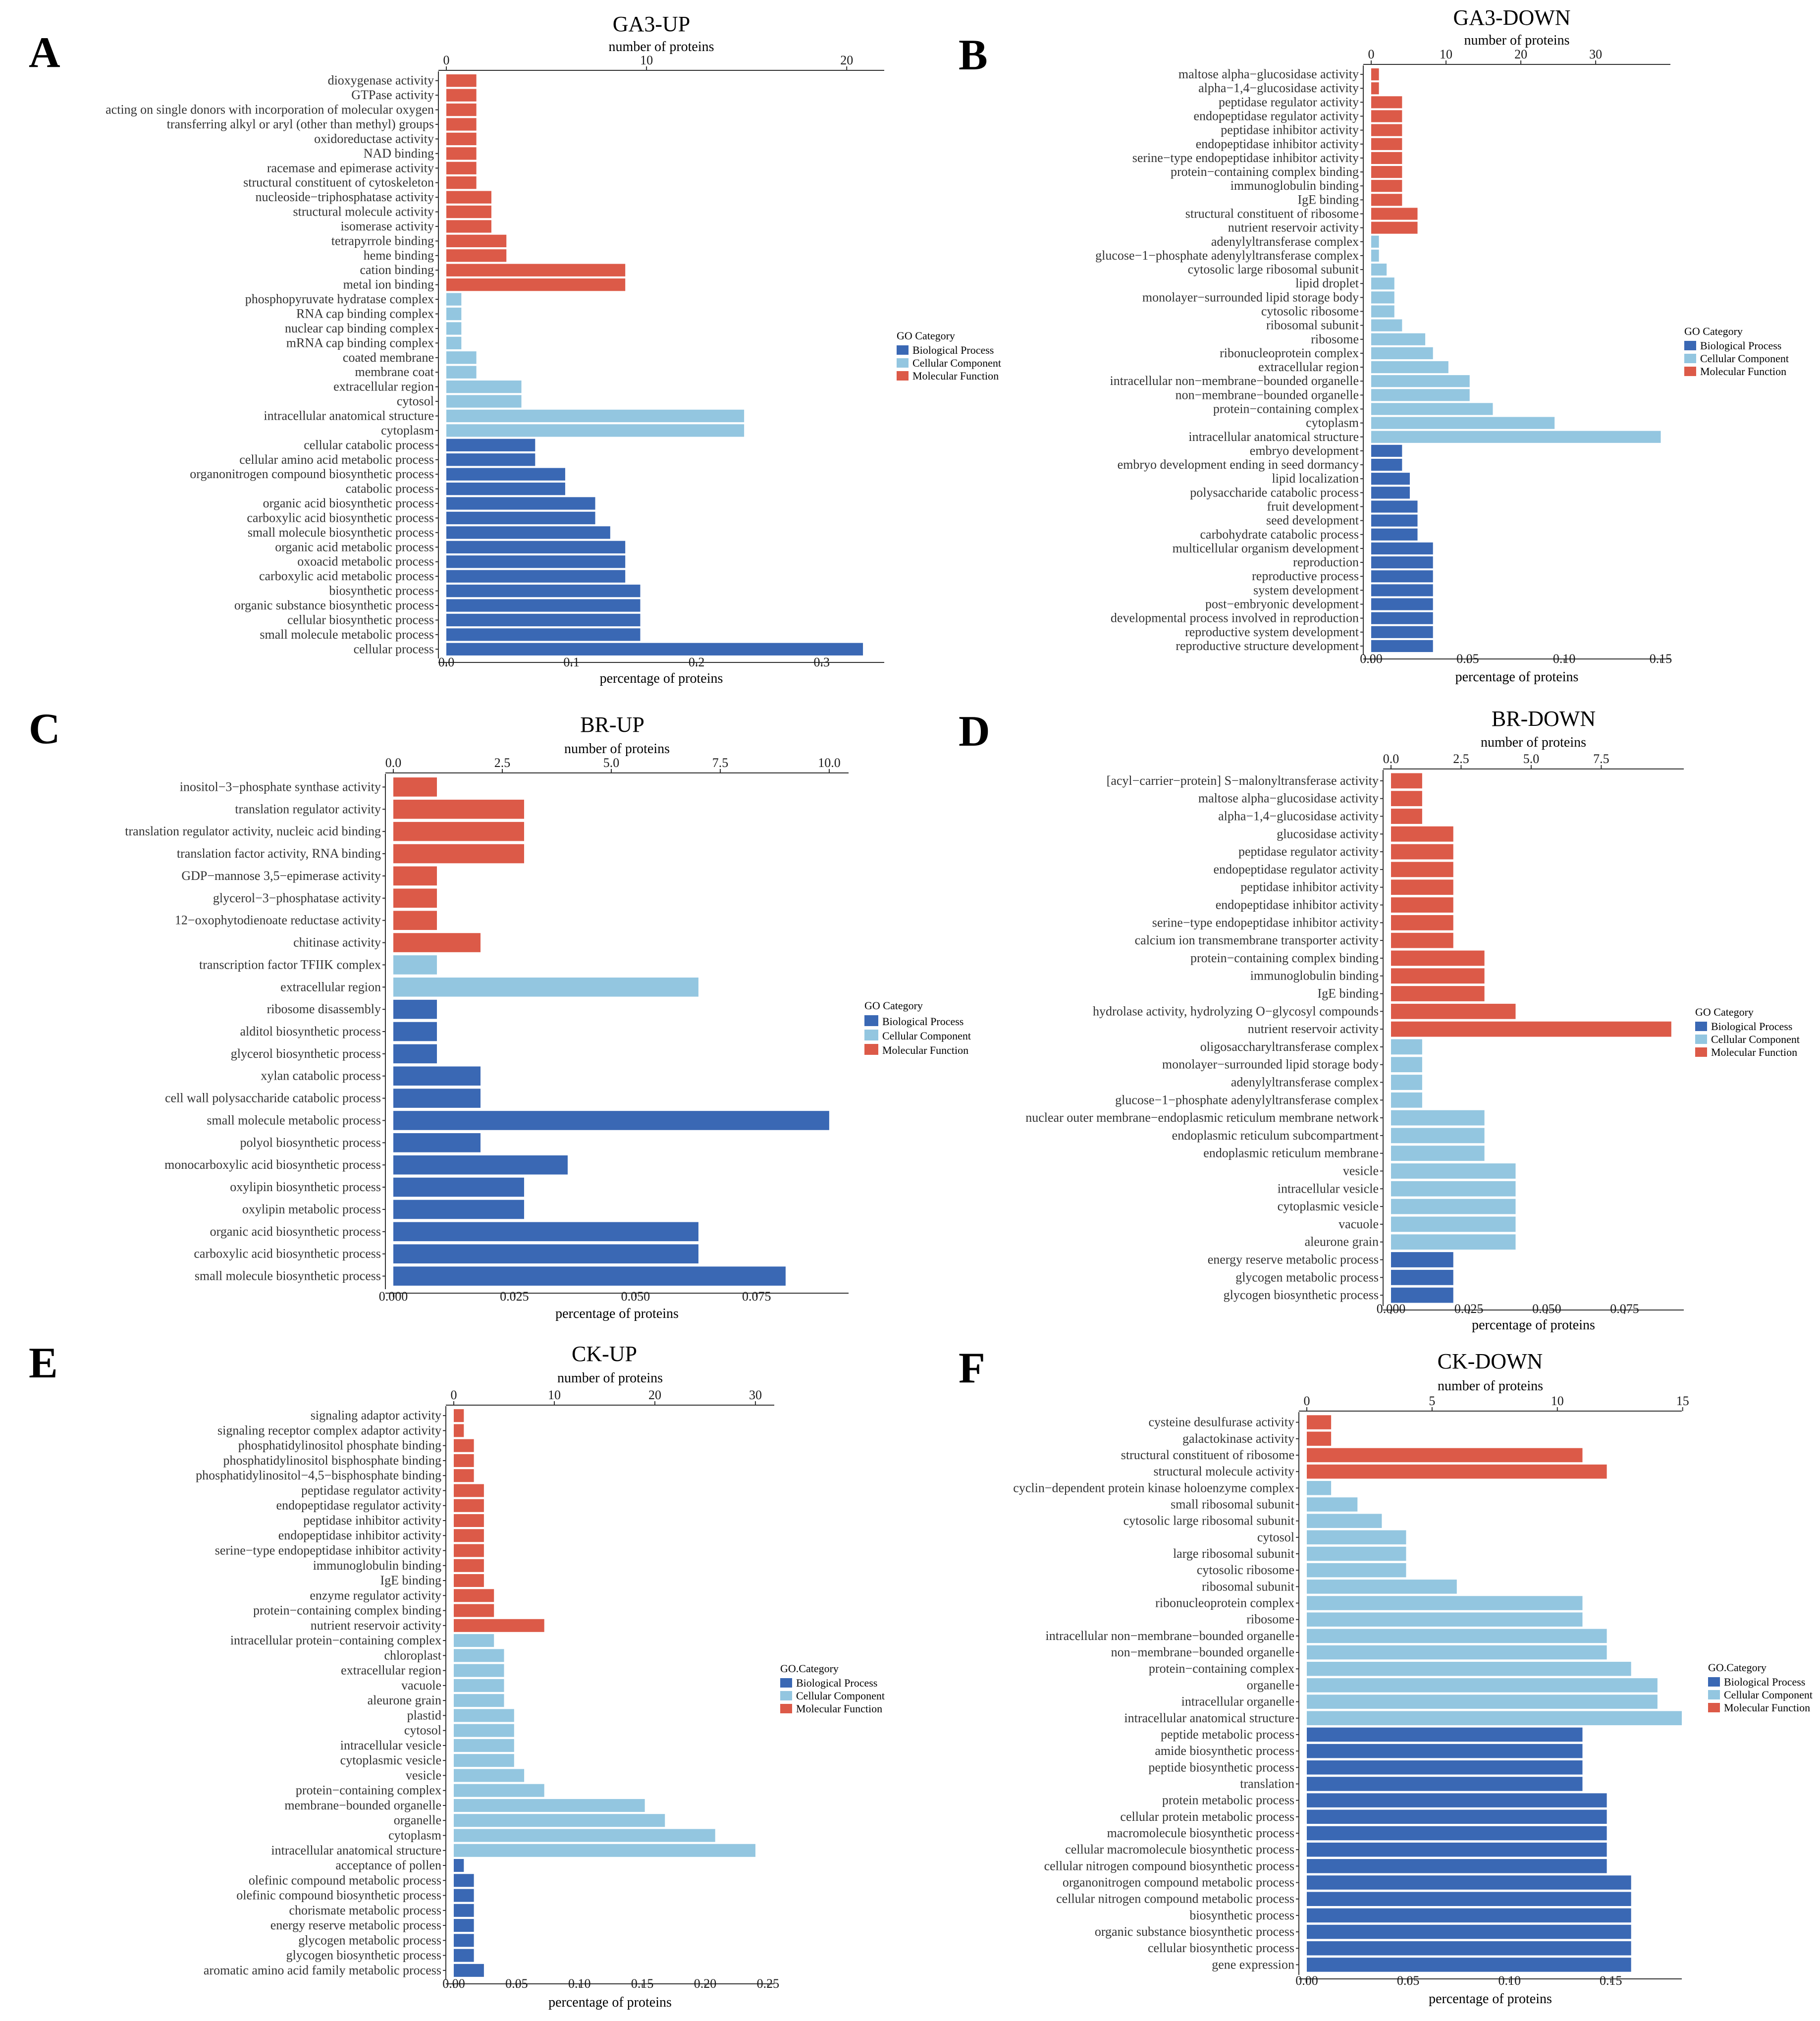 This screenshot has width=1820, height=2021. What do you see at coordinates (1461, 759) in the screenshot?
I see `top-tick-label: 2.5` at bounding box center [1461, 759].